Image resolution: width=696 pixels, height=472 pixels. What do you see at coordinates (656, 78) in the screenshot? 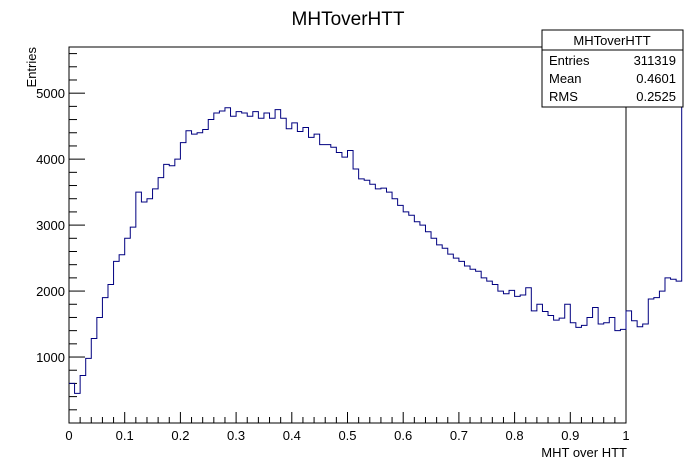
I see `stats-mean-value: 0.4601` at bounding box center [656, 78].